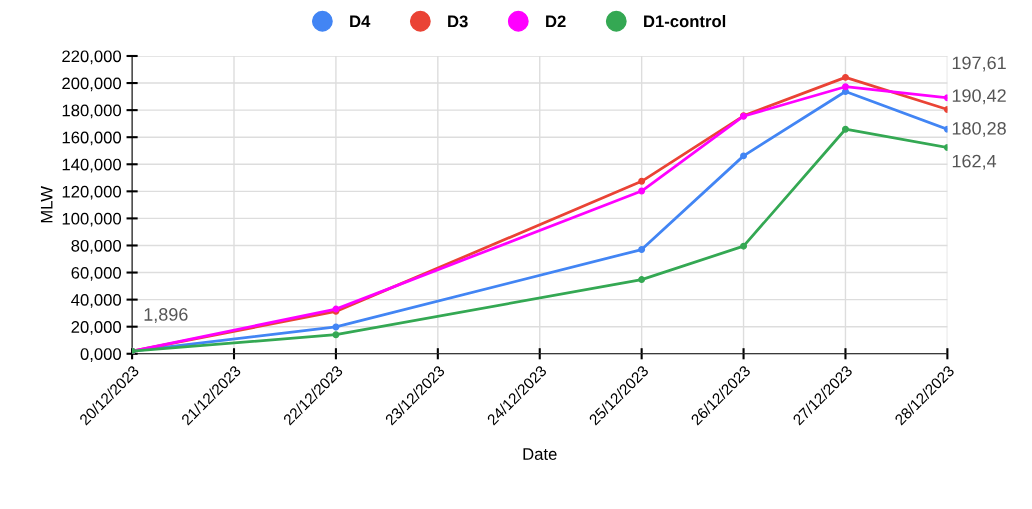 The image size is (1032, 509). What do you see at coordinates (96, 328) in the screenshot?
I see `y-tick-label: 20,000` at bounding box center [96, 328].